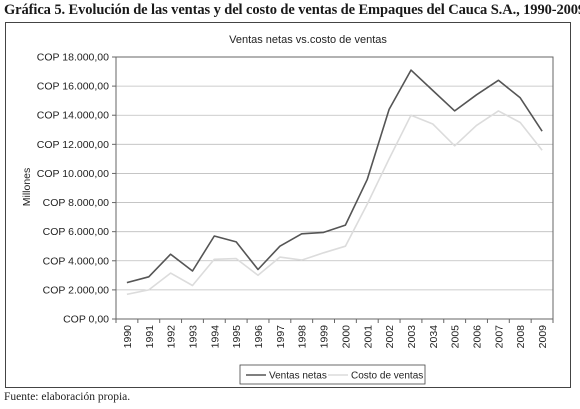  I want to click on x-tick-label: 2000, so click(346, 337).